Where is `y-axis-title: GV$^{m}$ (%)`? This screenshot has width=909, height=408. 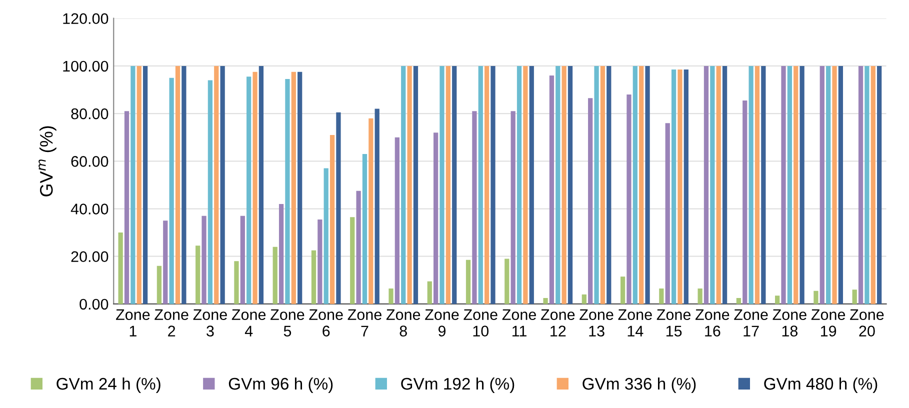
y-axis-title: GV$^{m}$ (%) is located at coordinates (47, 161).